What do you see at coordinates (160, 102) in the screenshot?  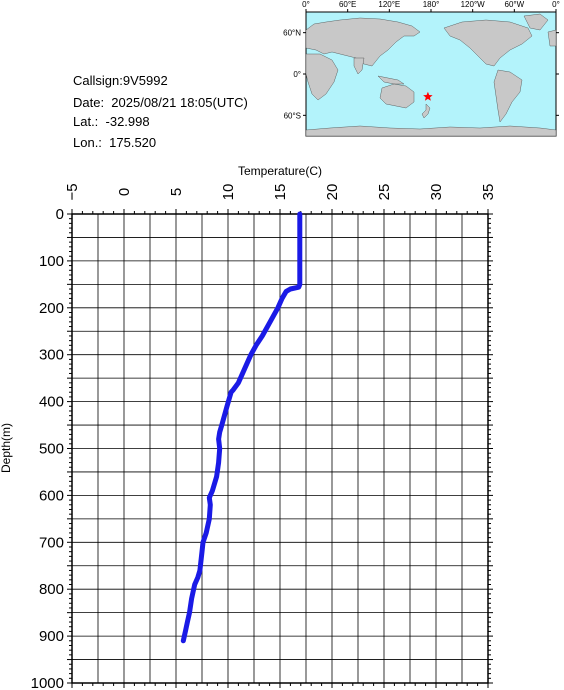 I see `date-text: Date: 2025/08/21 18:05(UTC)` at bounding box center [160, 102].